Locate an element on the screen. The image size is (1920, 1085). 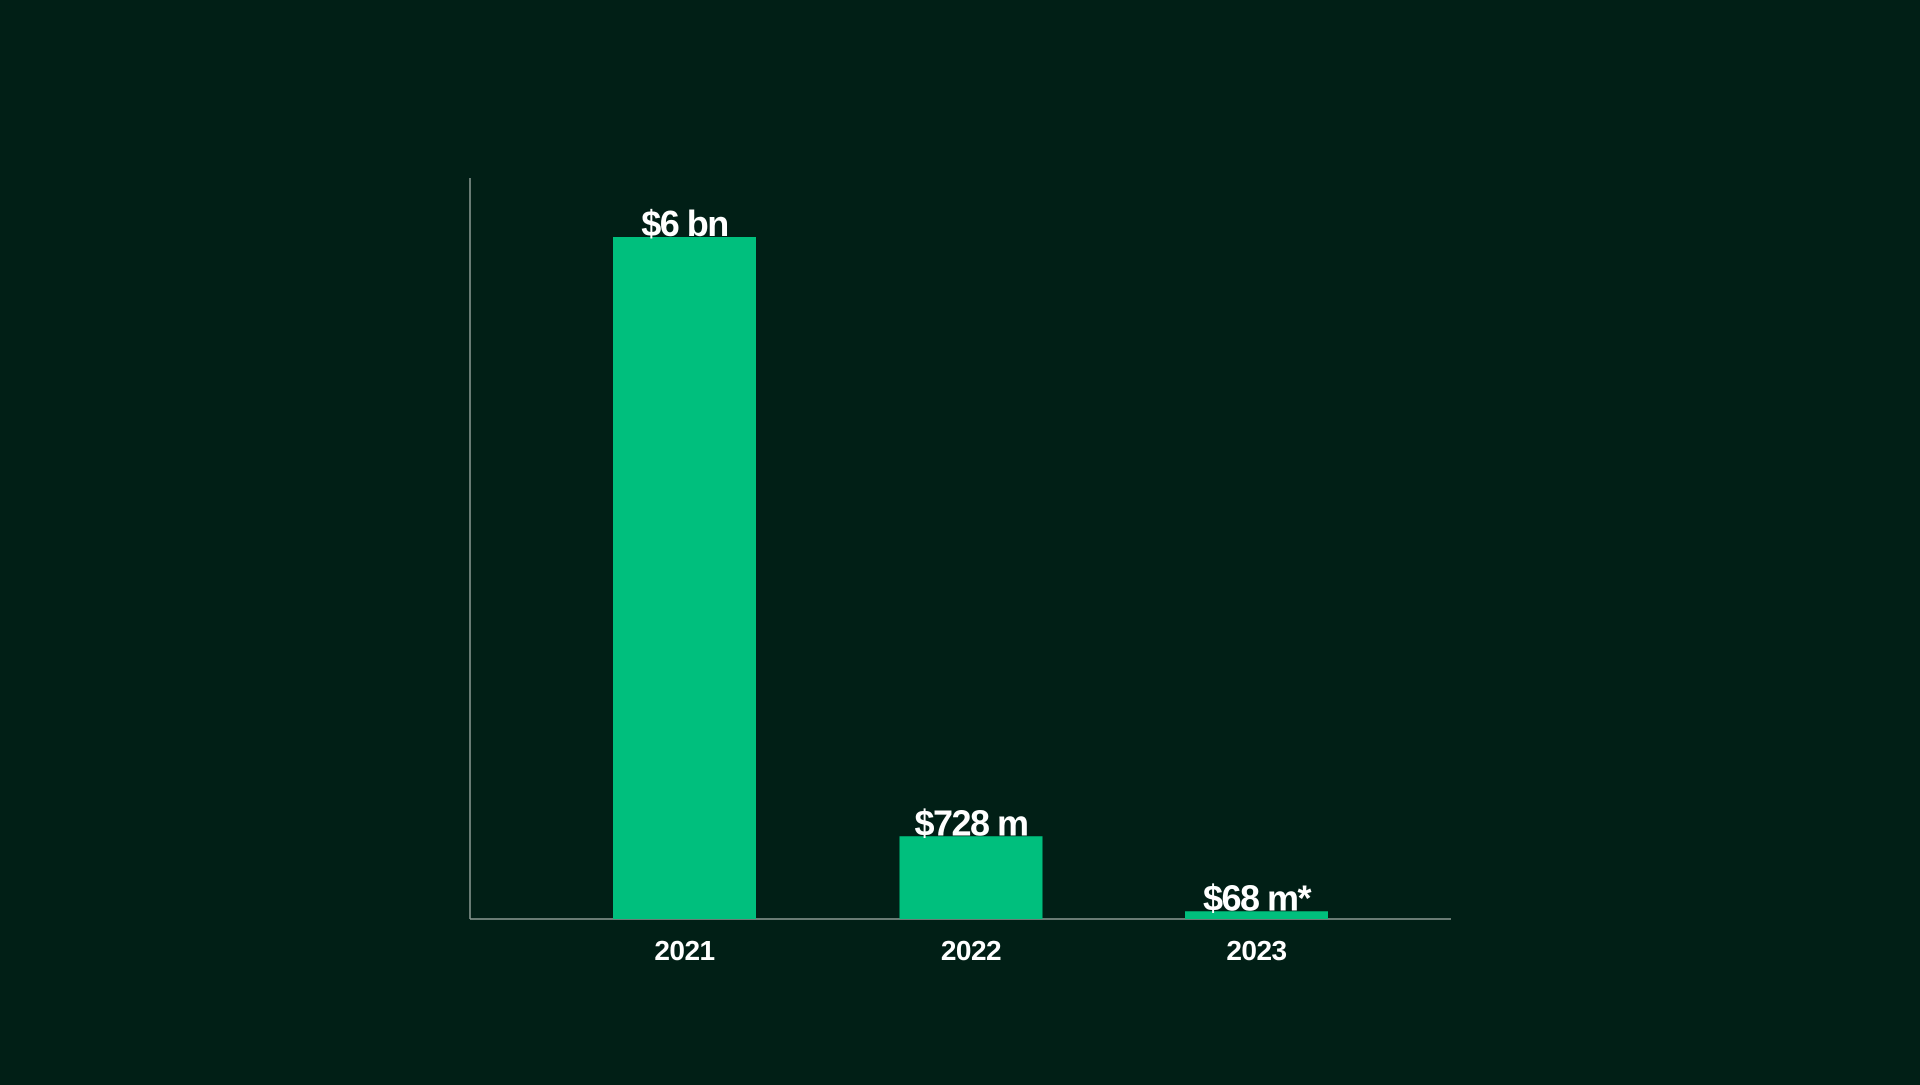
x-tick-label-2023: 2023 is located at coordinates (1256, 950).